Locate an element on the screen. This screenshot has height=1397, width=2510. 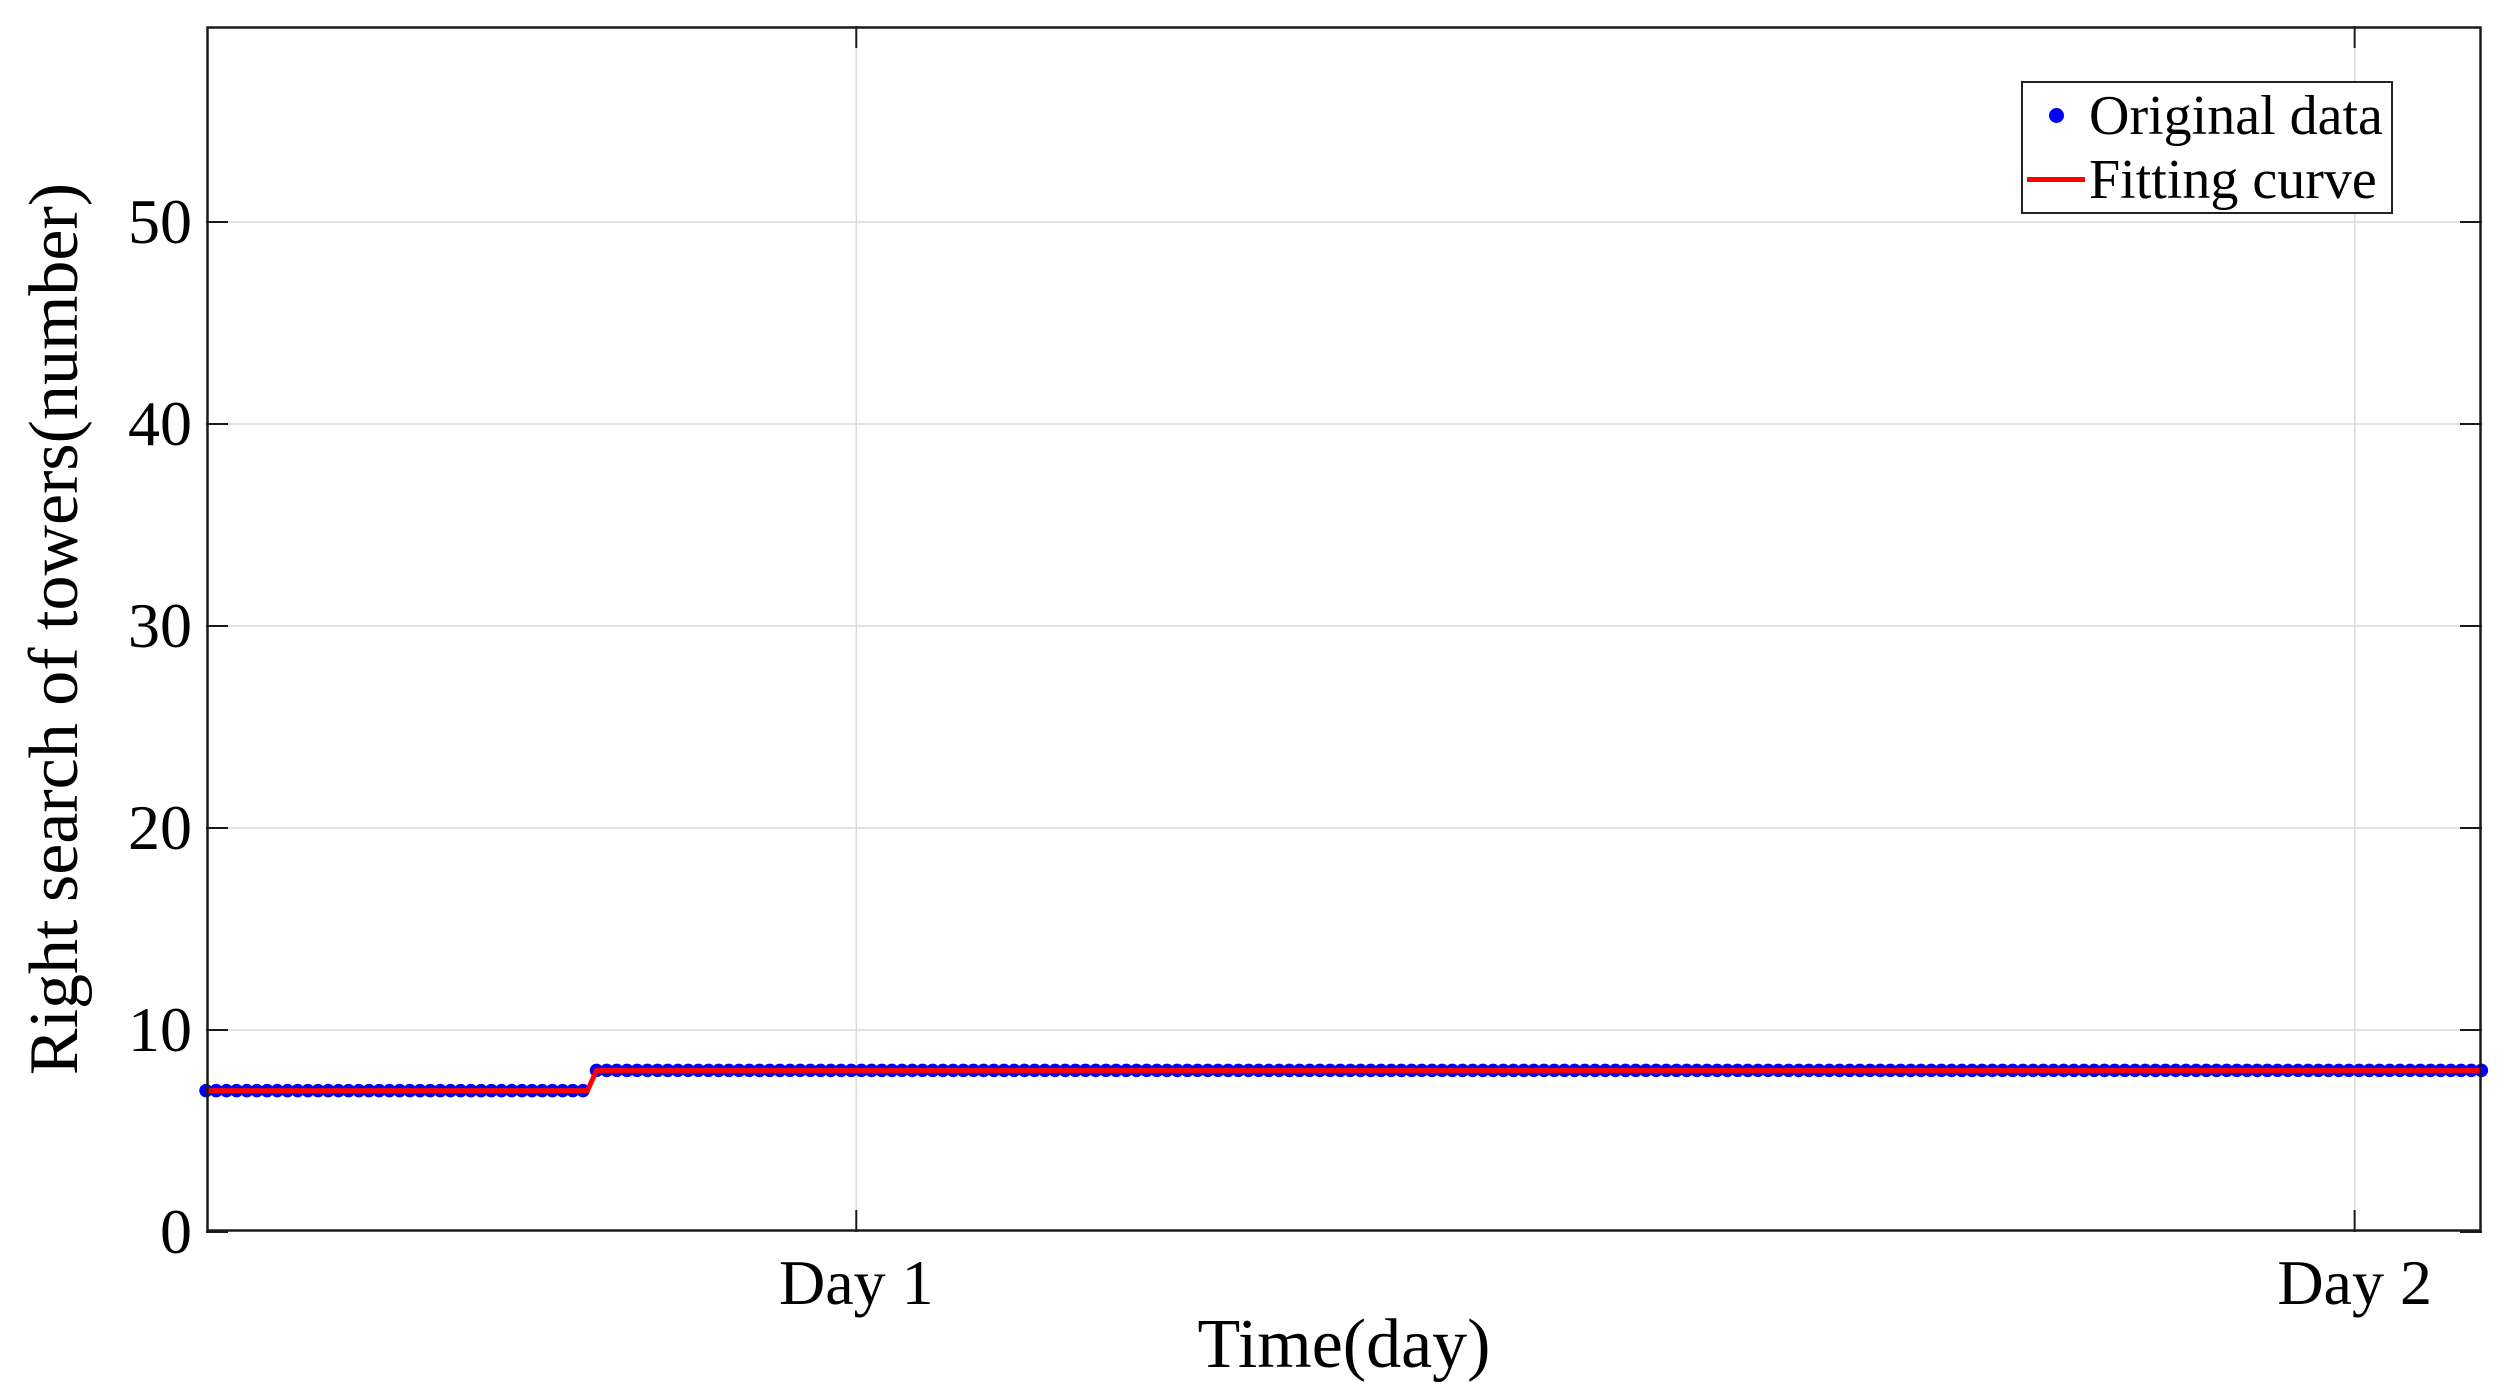
legend: Original data Fitting curve is located at coordinates (2207, 147).